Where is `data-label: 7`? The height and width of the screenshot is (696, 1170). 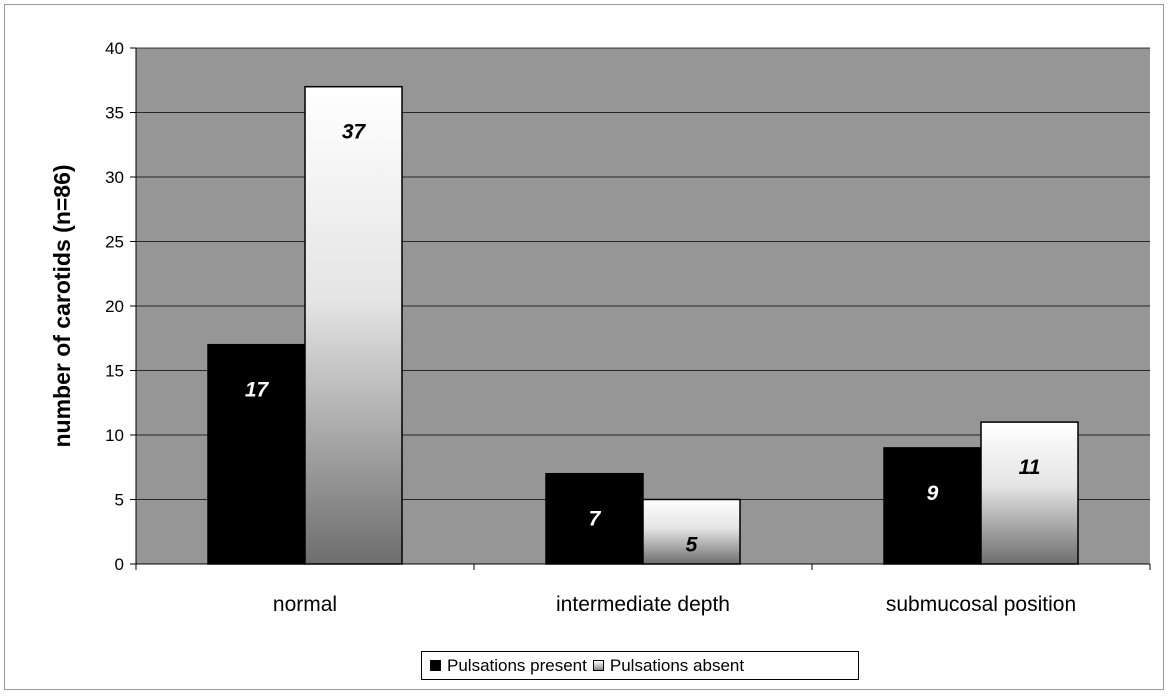 data-label: 7 is located at coordinates (595, 519).